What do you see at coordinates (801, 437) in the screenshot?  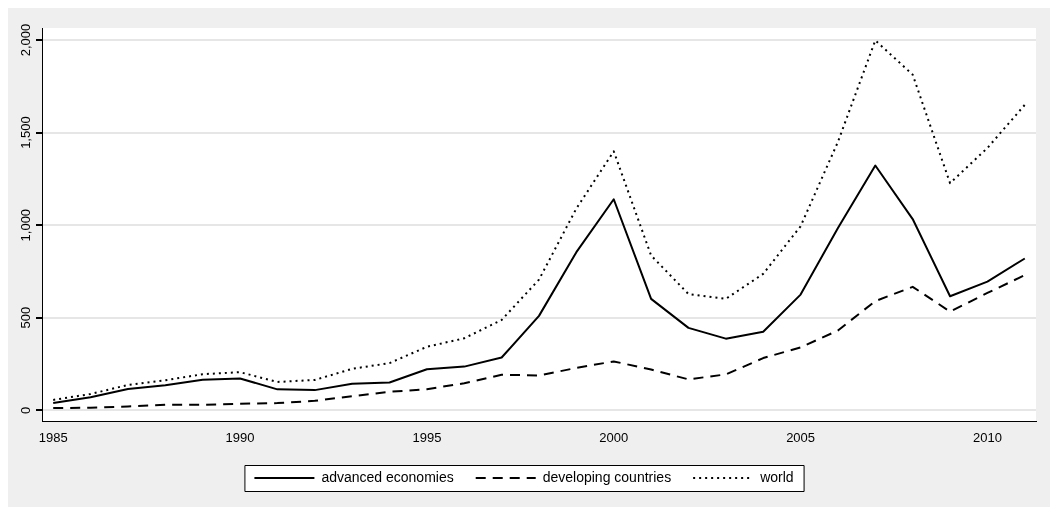 I see `x-tick-label: 2005` at bounding box center [801, 437].